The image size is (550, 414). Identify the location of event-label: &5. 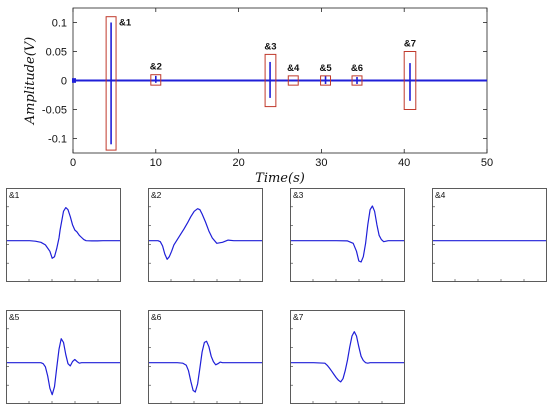
(325, 68).